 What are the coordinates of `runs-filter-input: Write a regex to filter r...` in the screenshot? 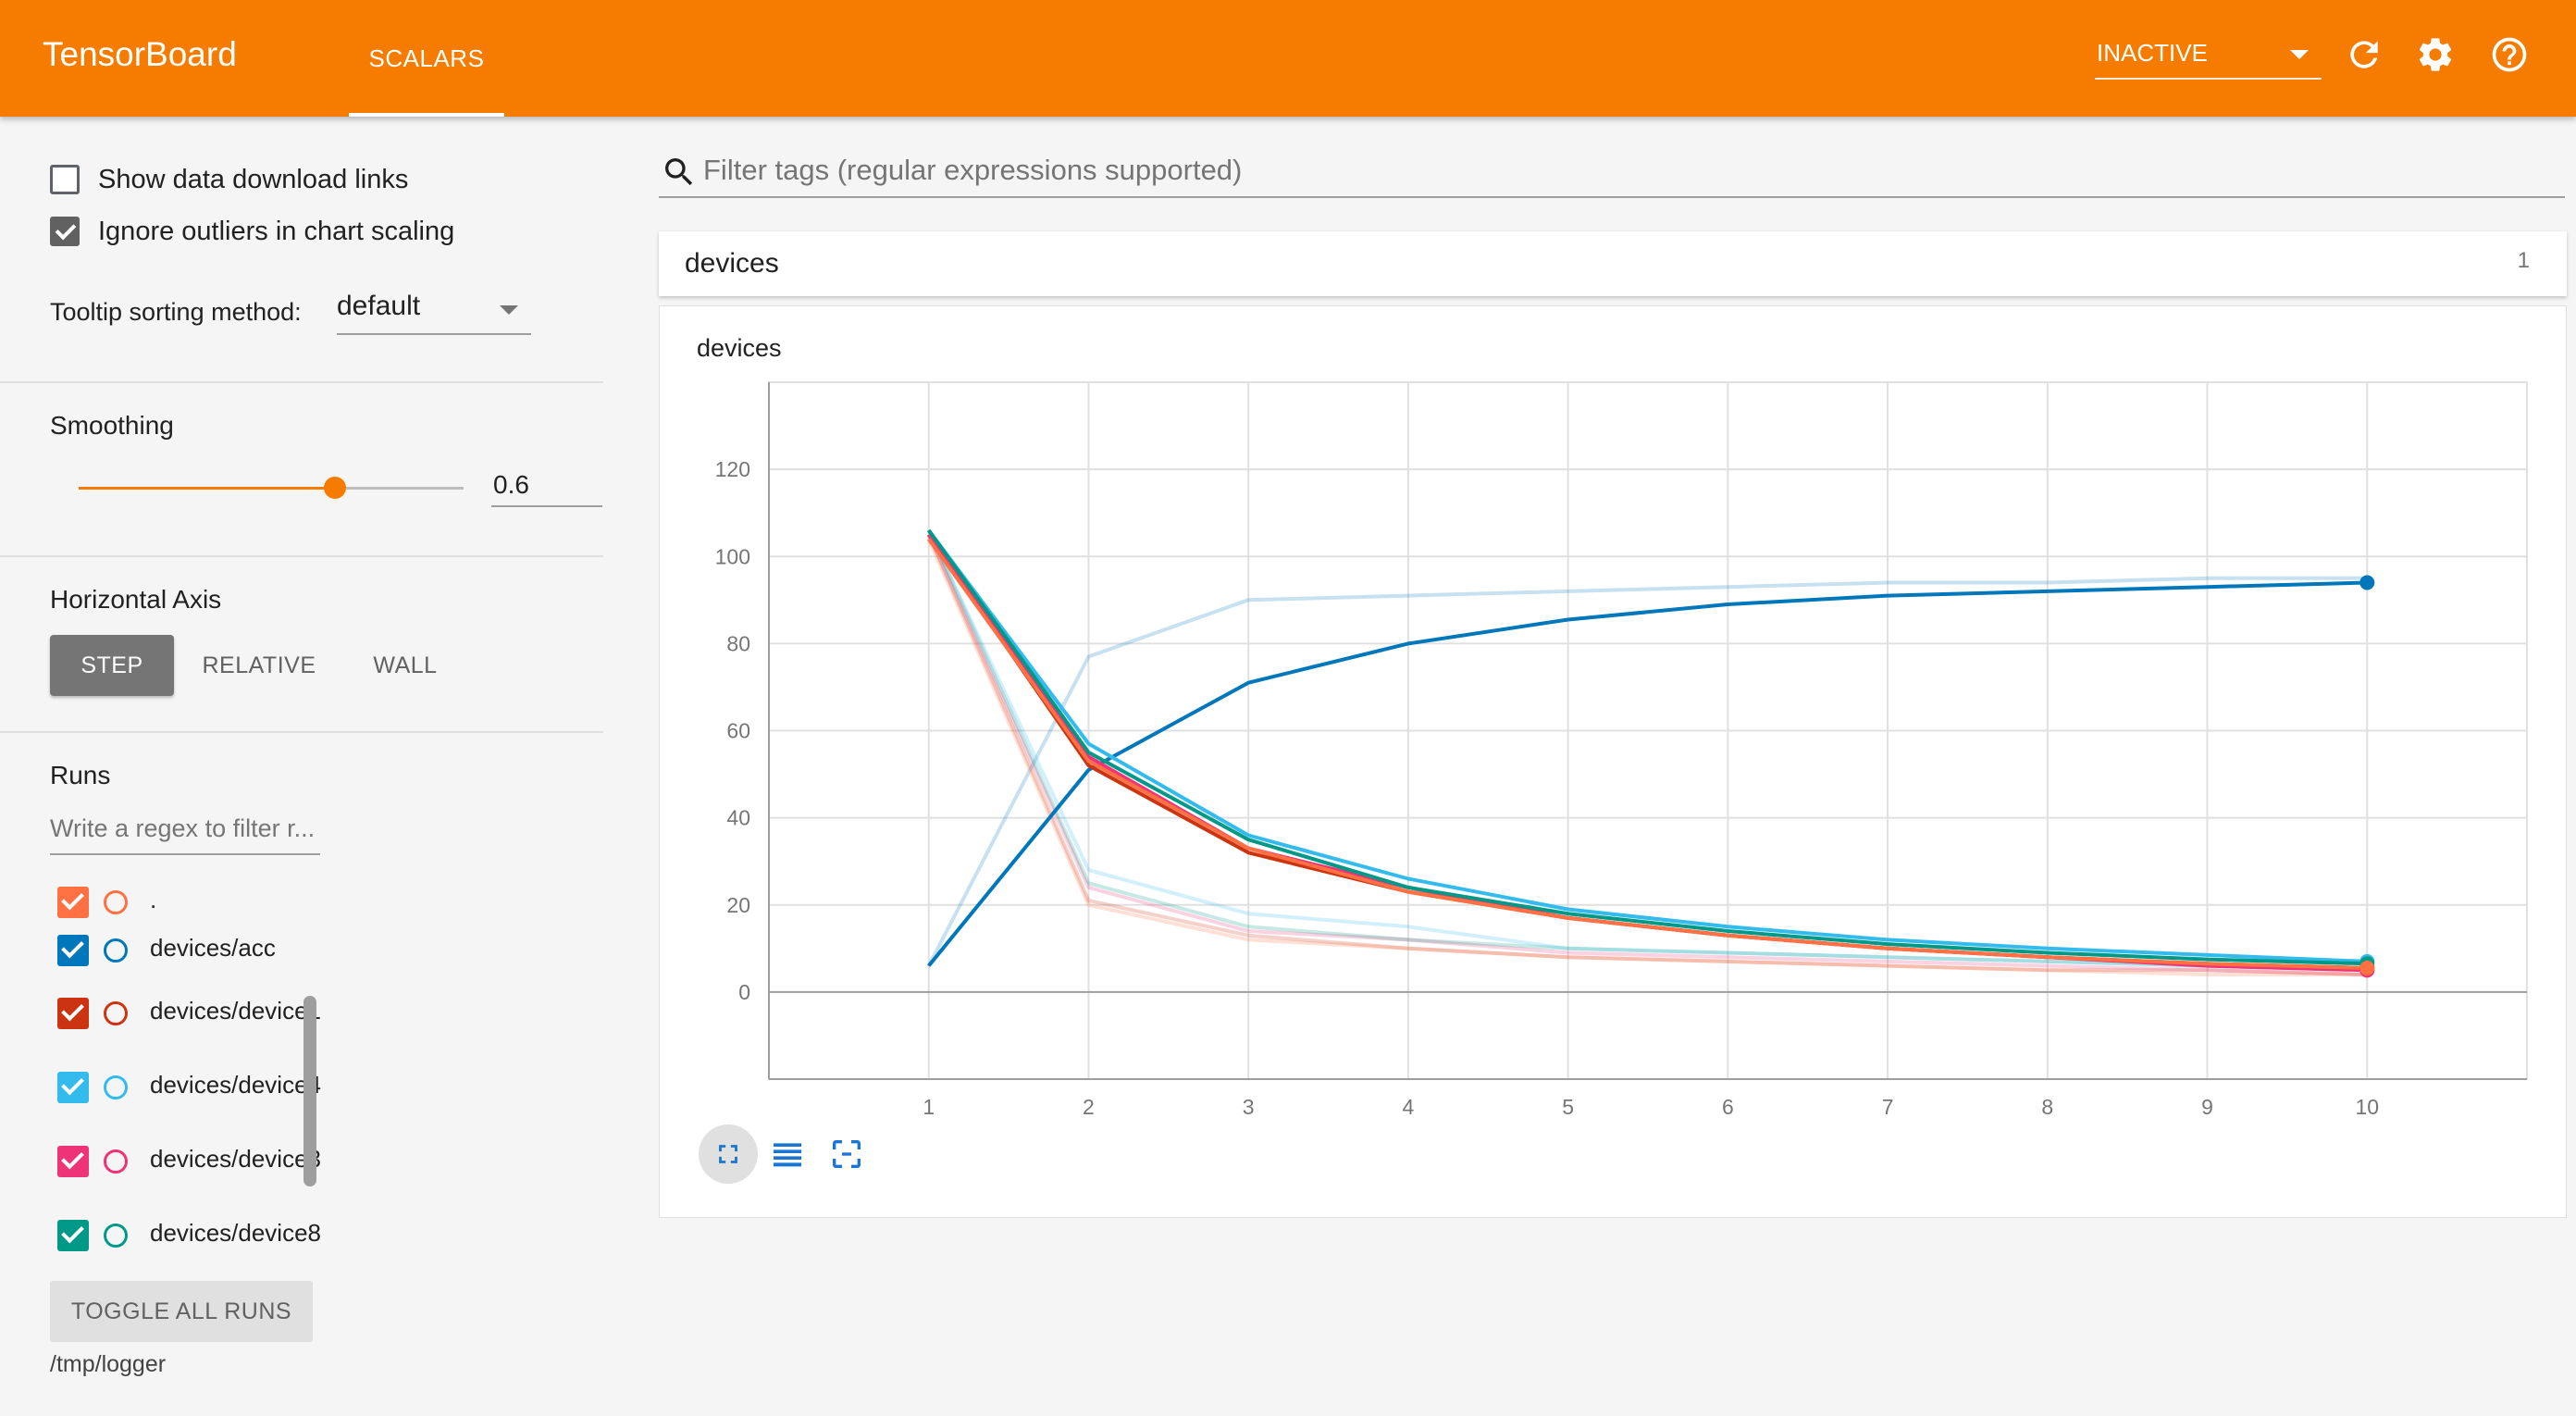 It's located at (185, 831).